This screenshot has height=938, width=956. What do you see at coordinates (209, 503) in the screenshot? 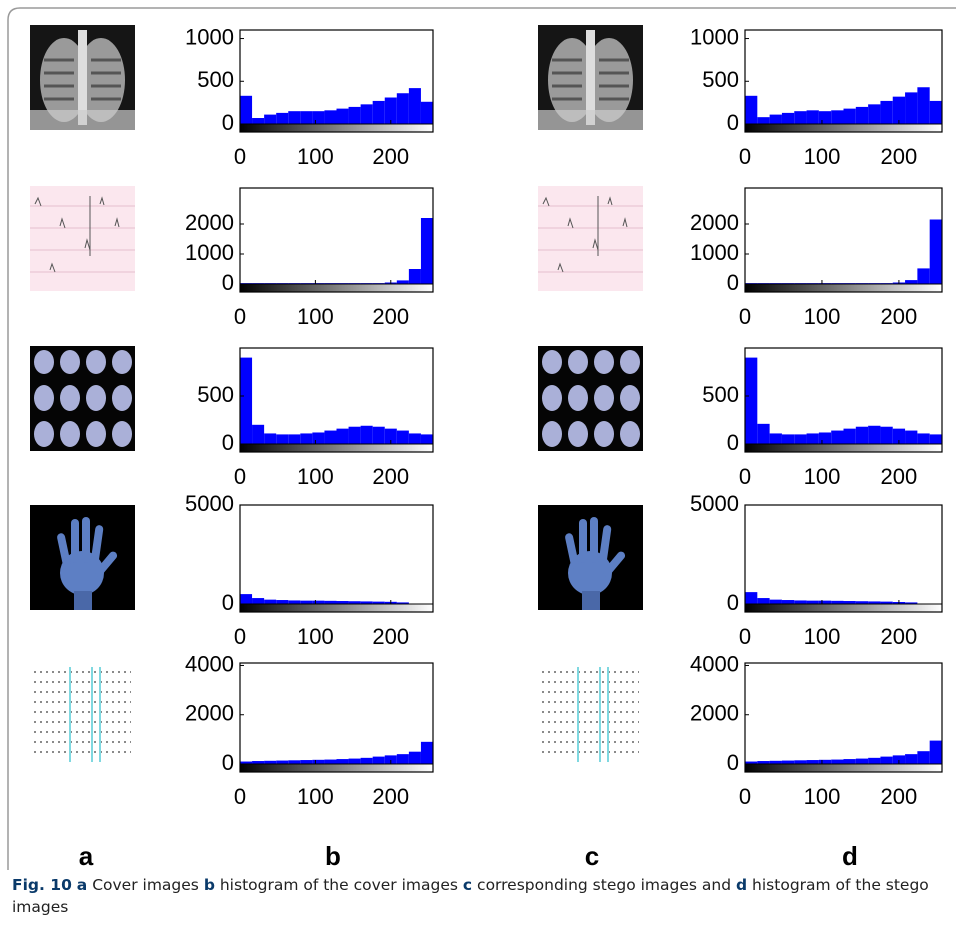
I see `y-tick-label: 5000` at bounding box center [209, 503].